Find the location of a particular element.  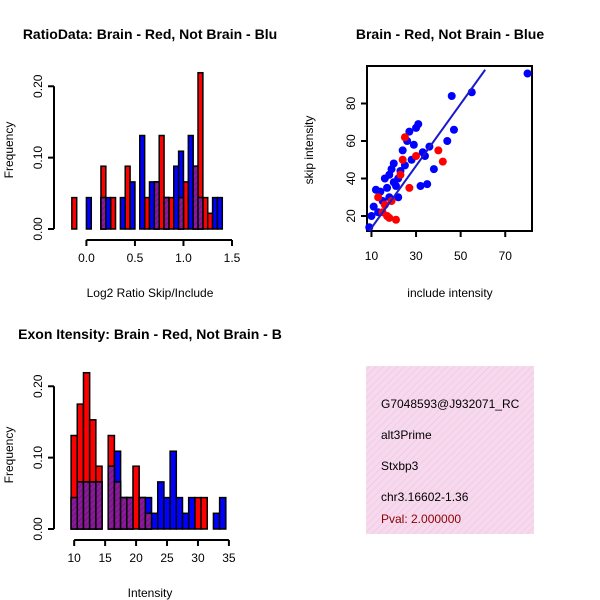

chart-title: Brain - Red, Not Brain - Blue is located at coordinates (450, 34).